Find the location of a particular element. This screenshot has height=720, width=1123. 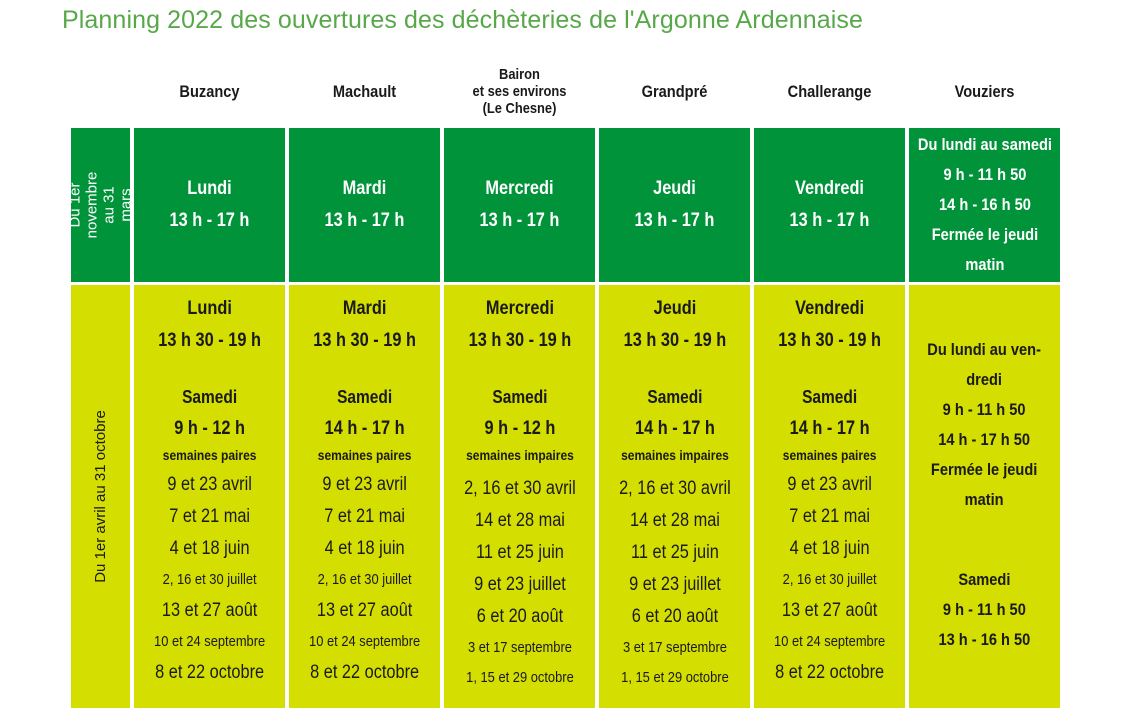

vouziers-winter-line: Fermée le jeudi is located at coordinates (984, 234).